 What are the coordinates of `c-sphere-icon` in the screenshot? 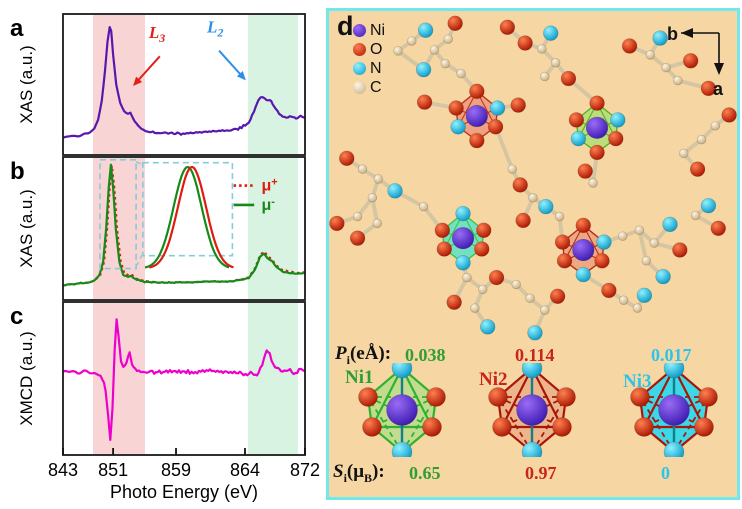 It's located at (359, 87).